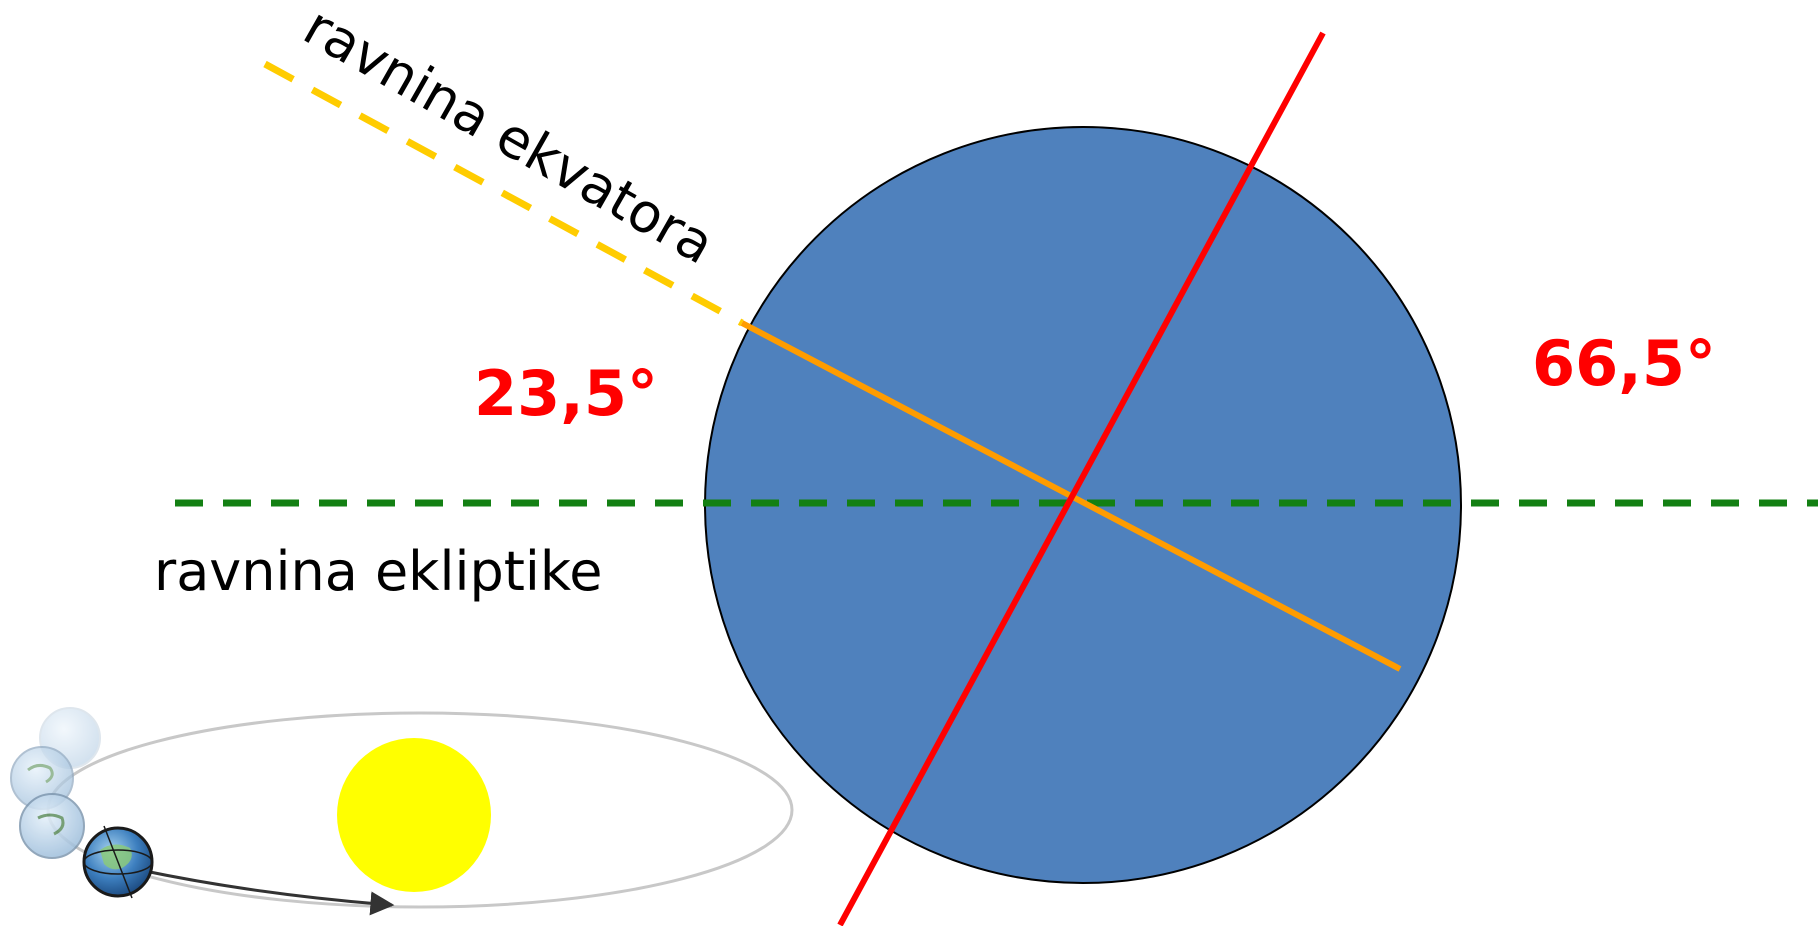 This screenshot has height=926, width=1818. I want to click on orbit-illustration, so click(402, 811).